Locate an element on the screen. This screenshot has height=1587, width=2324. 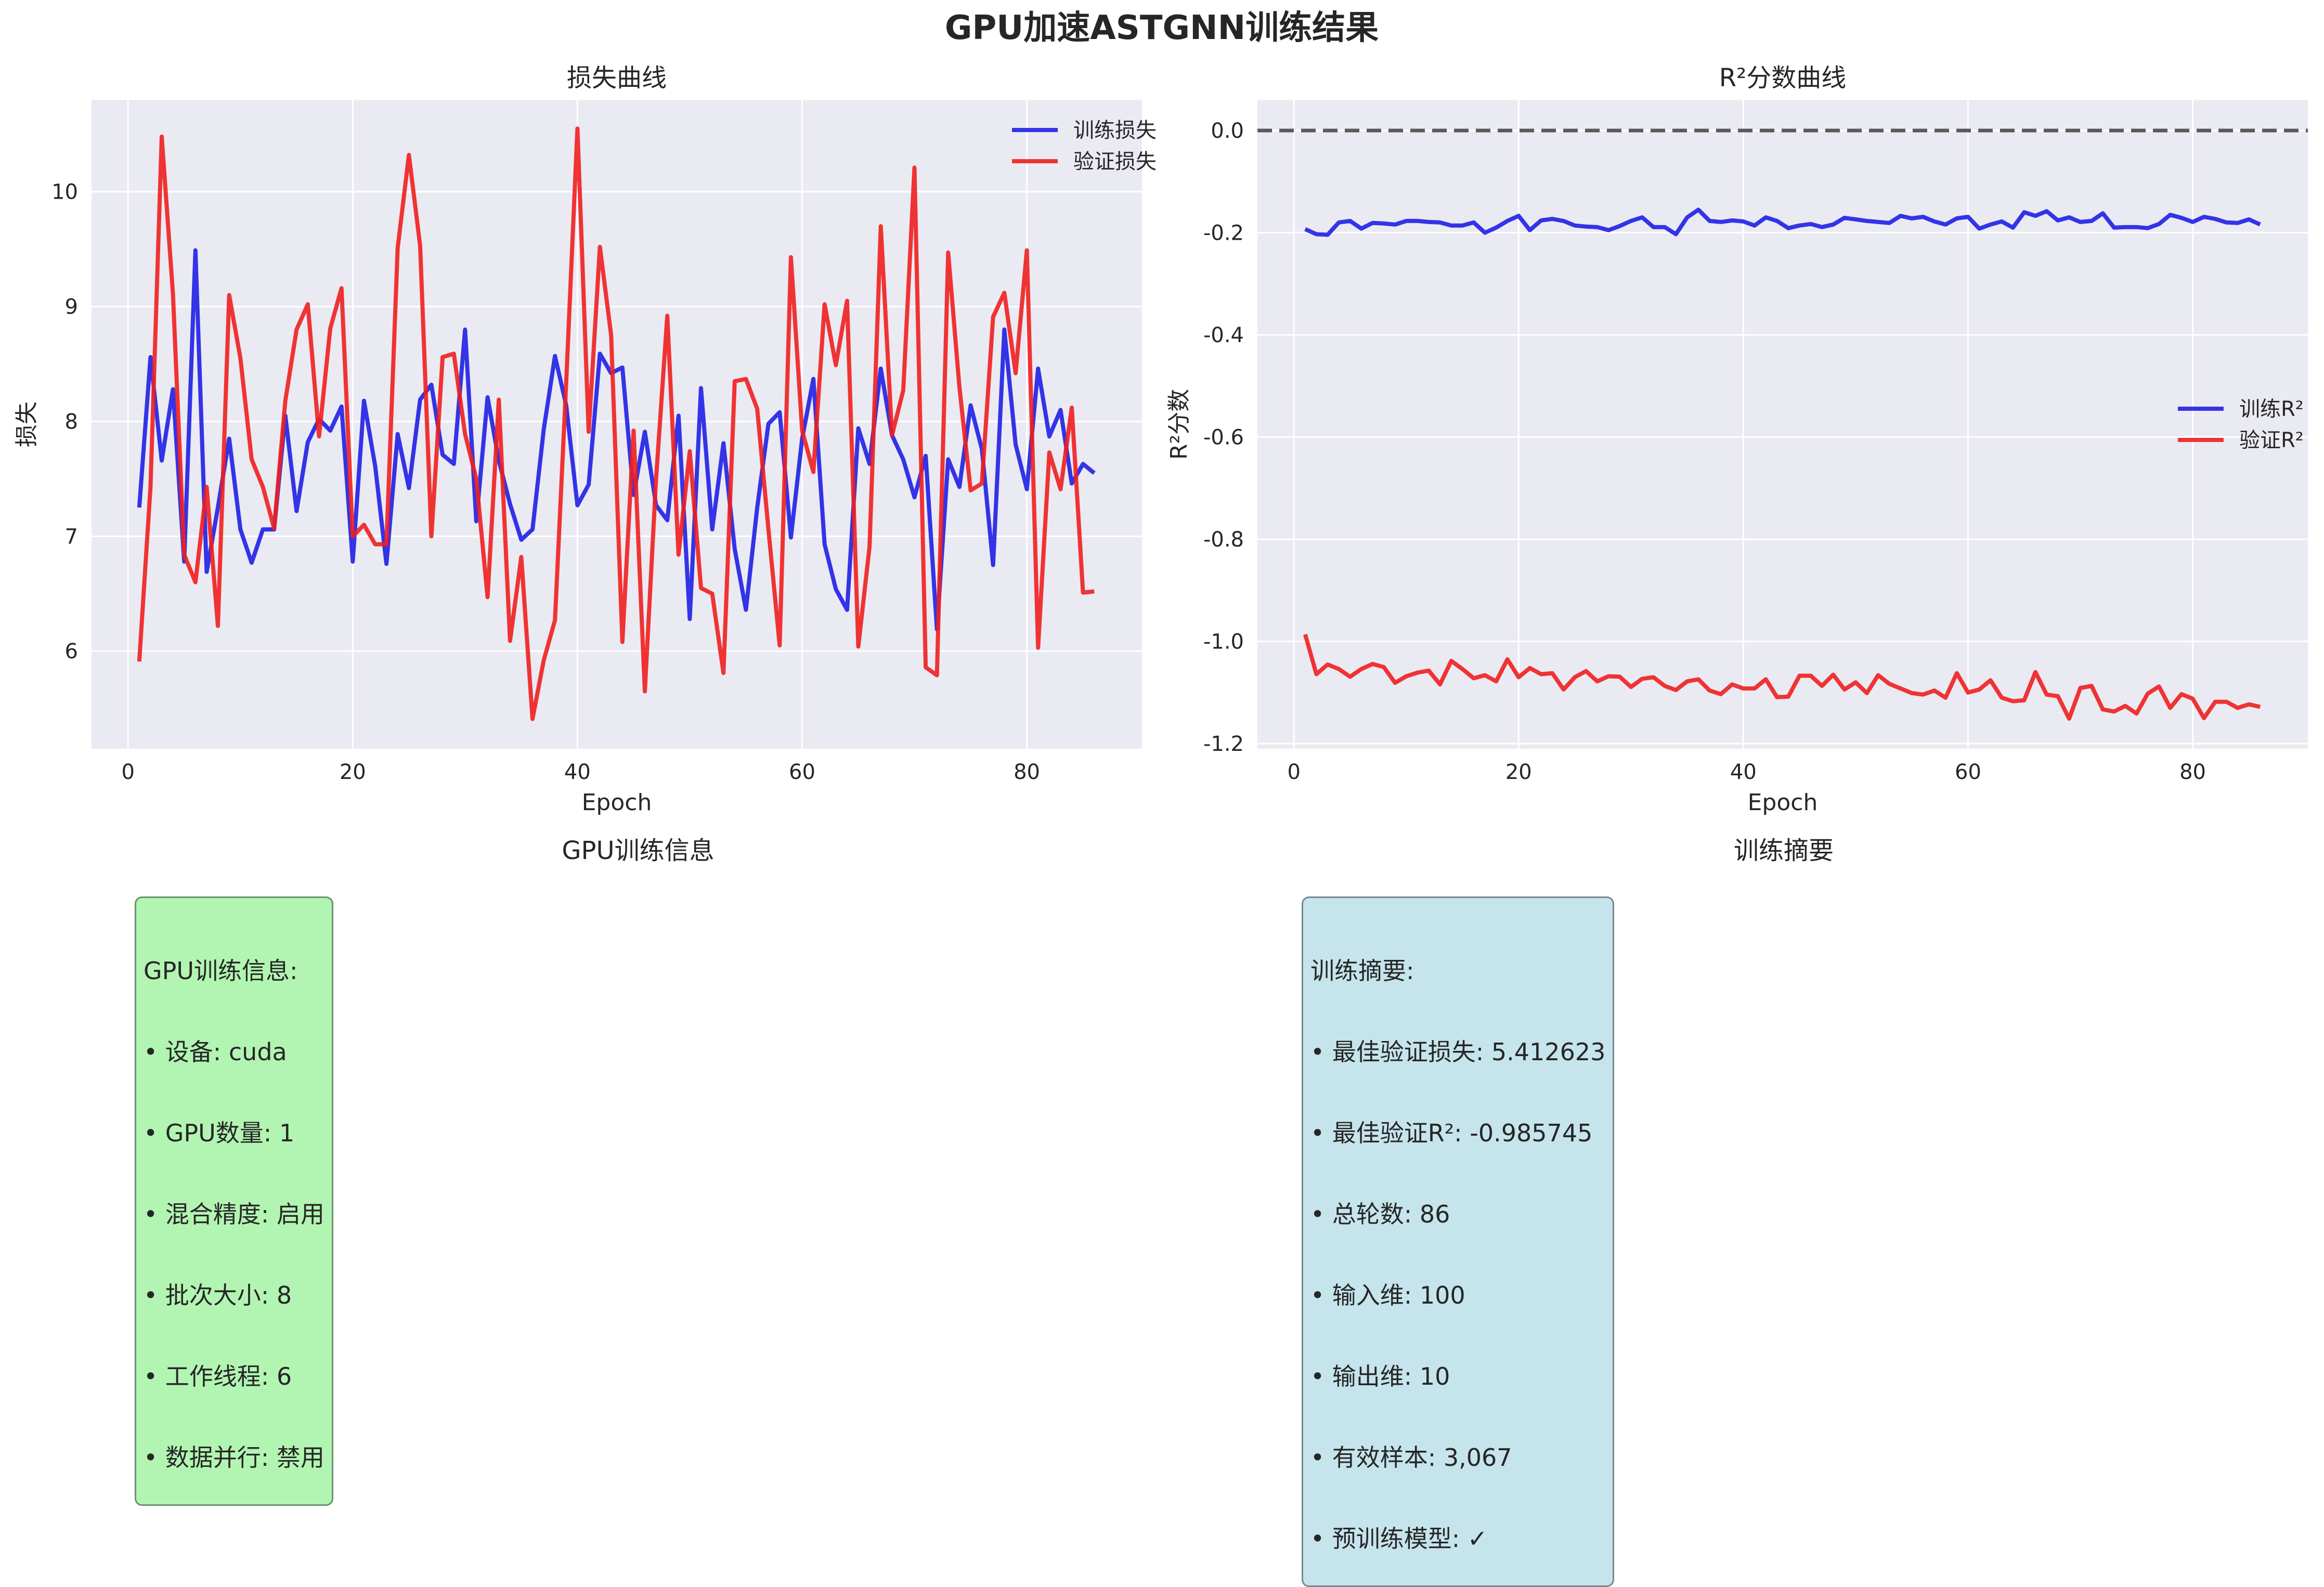
summary-heading: 训练摘要: is located at coordinates (1362, 971).